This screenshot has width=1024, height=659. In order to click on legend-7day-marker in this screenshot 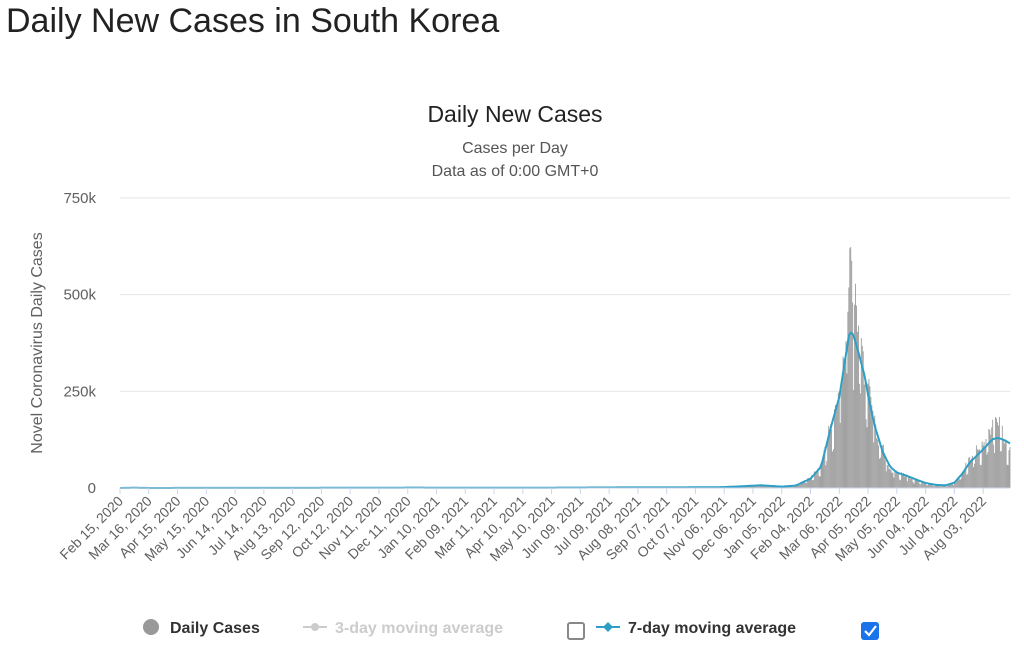, I will do `click(608, 627)`.